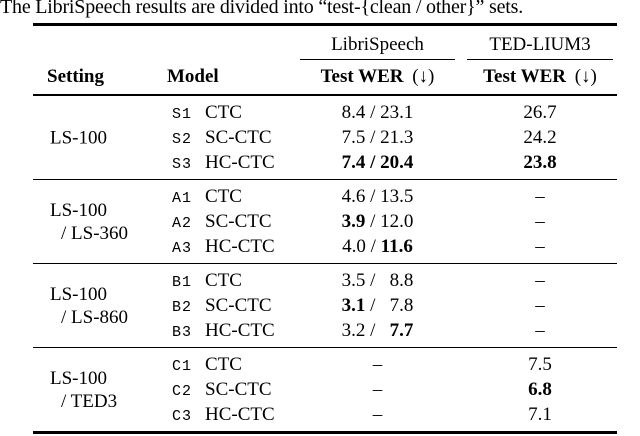 The height and width of the screenshot is (436, 640). Describe the element at coordinates (361, 246) in the screenshot. I see `wer-value: 4.0 /` at that location.